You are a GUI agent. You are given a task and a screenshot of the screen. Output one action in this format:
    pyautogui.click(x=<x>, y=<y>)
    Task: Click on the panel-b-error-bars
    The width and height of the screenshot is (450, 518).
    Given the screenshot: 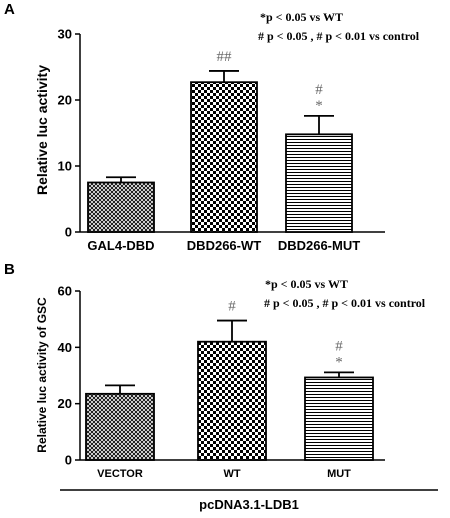 What is the action you would take?
    pyautogui.click(x=229, y=356)
    